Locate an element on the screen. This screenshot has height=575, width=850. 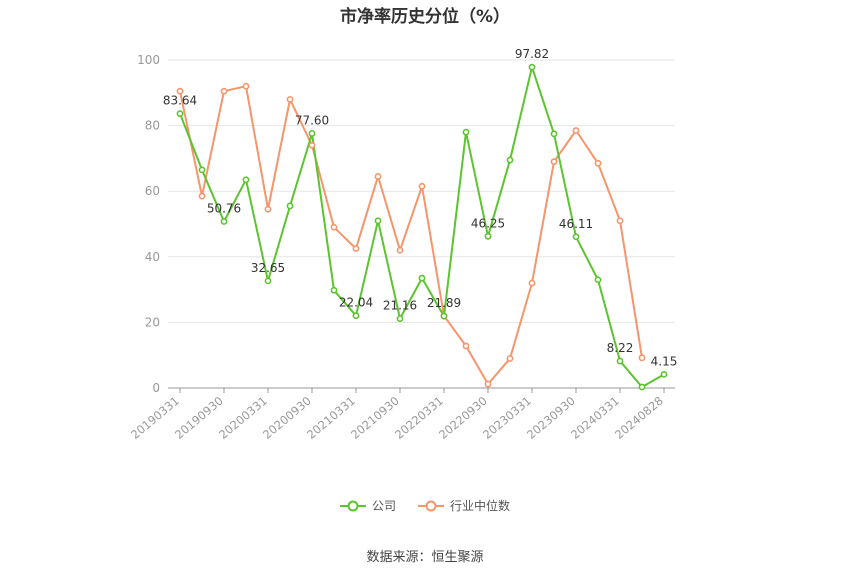
company-data-label: 4.15 is located at coordinates (664, 361).